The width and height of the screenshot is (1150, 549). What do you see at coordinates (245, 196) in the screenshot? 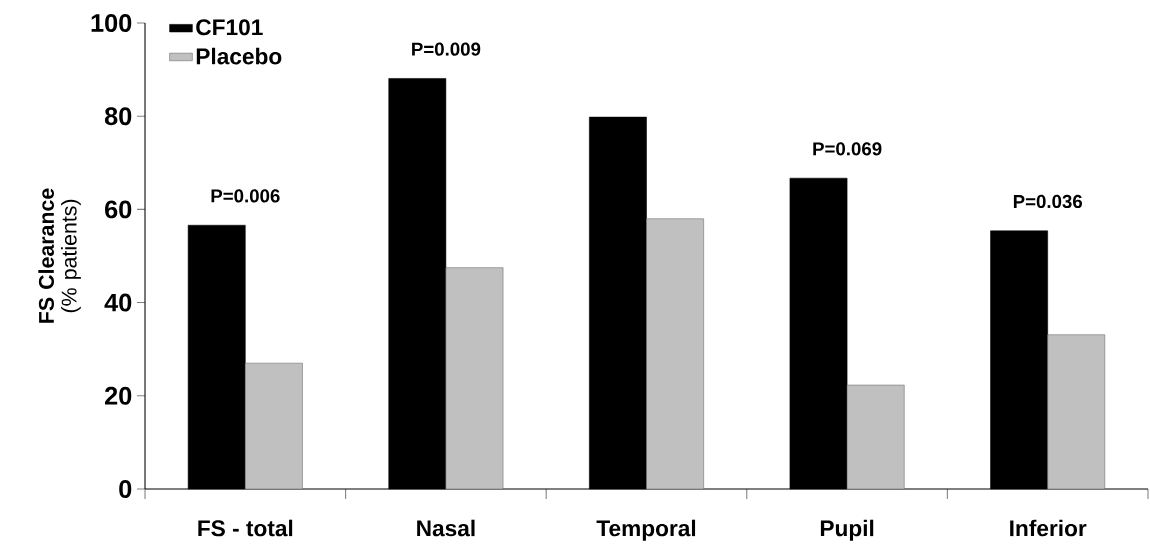
I see `annotation: P=0.006` at bounding box center [245, 196].